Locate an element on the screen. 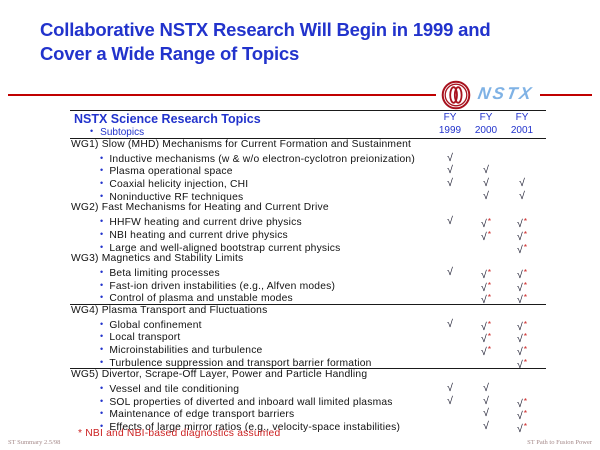 This screenshot has width=600, height=450. section-heading: WG3) Magnetics and Stability Limits is located at coordinates (157, 259).